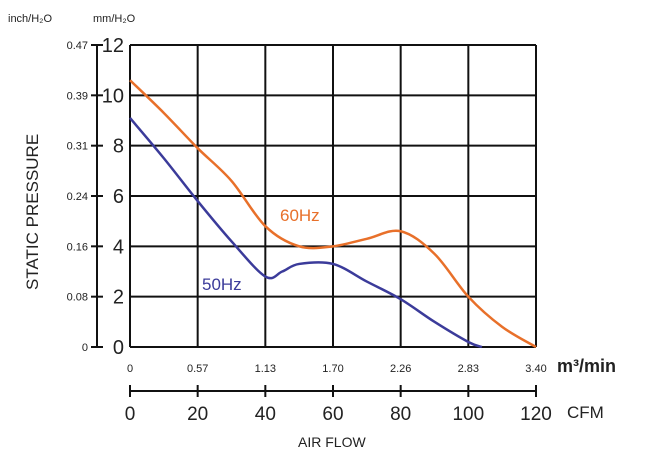  What do you see at coordinates (265, 369) in the screenshot?
I see `x-tick-label-m3: 1.13` at bounding box center [265, 369].